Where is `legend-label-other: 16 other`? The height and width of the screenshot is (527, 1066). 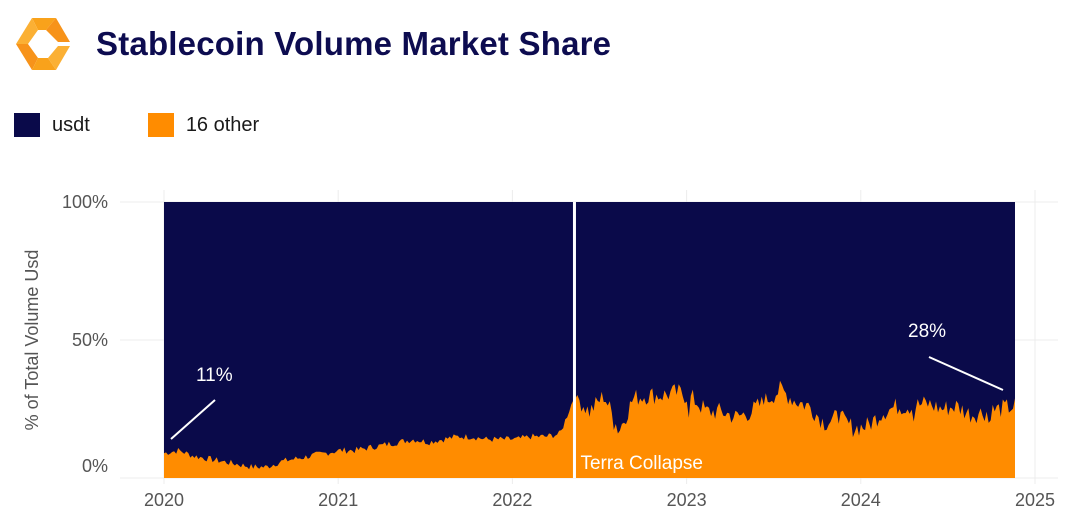 legend-label-other: 16 other is located at coordinates (222, 124).